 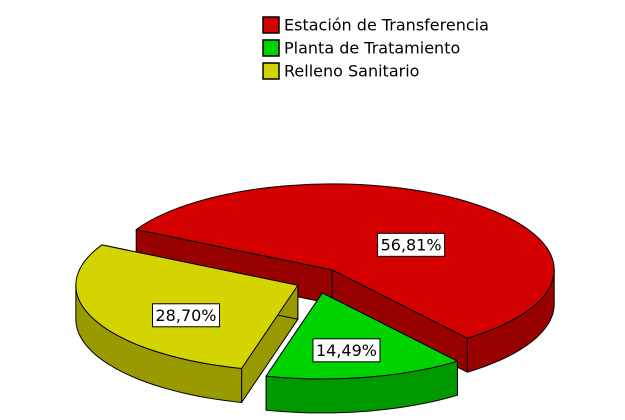 I want to click on value-label: 28,70%, so click(x=186, y=315).